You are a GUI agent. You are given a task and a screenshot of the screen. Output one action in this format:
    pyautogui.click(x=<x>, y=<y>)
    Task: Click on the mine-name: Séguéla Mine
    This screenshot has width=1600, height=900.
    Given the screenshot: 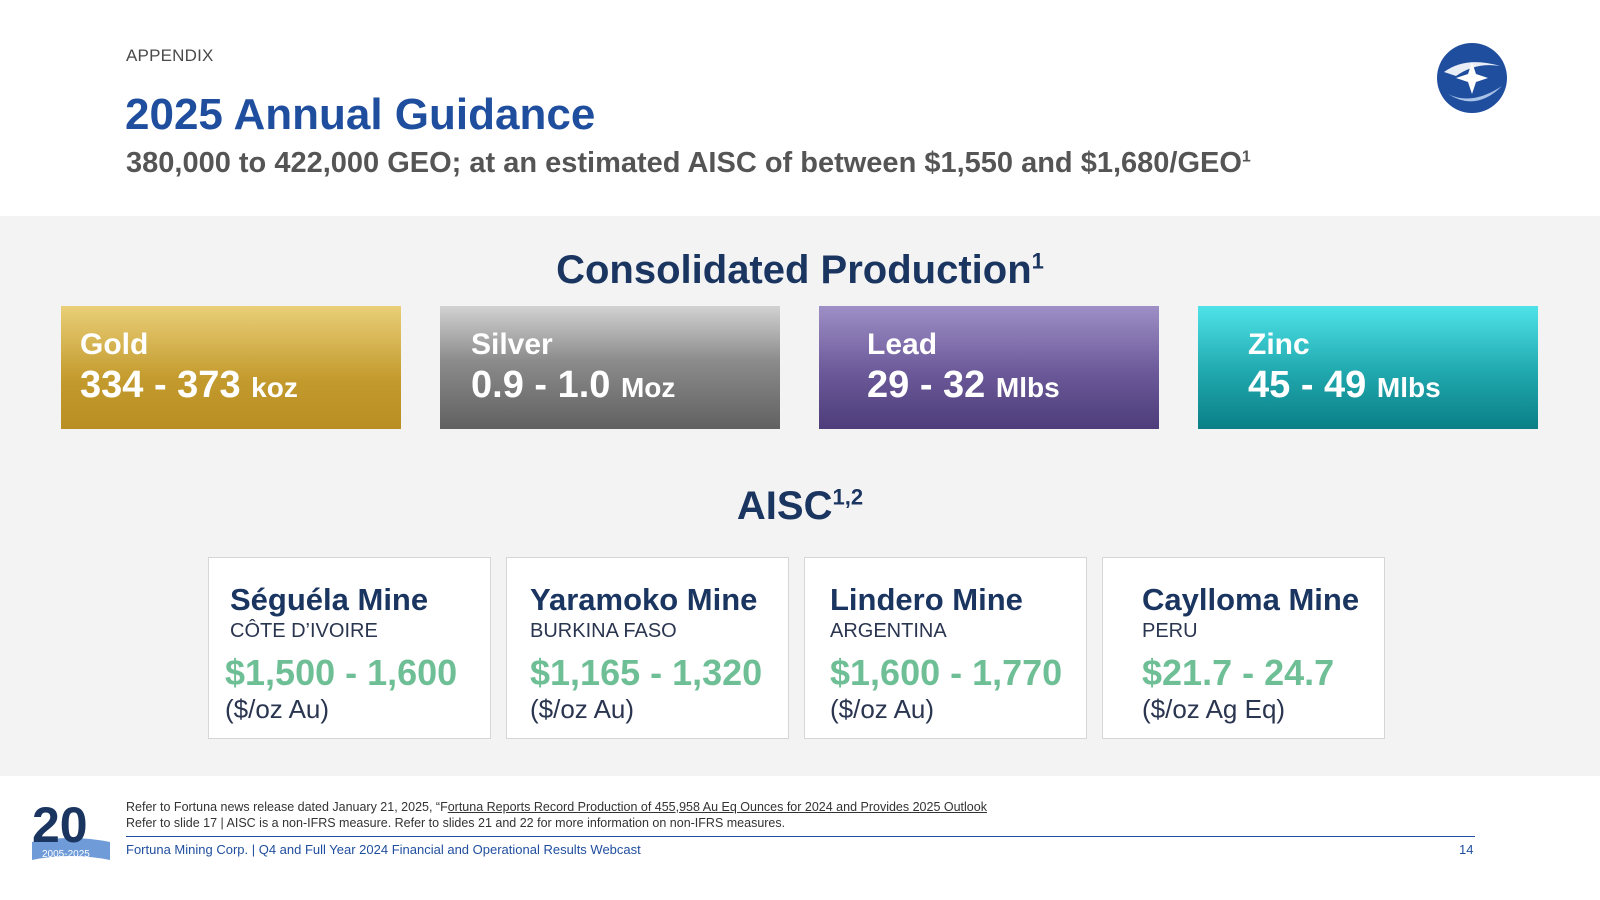 What is the action you would take?
    pyautogui.click(x=329, y=599)
    